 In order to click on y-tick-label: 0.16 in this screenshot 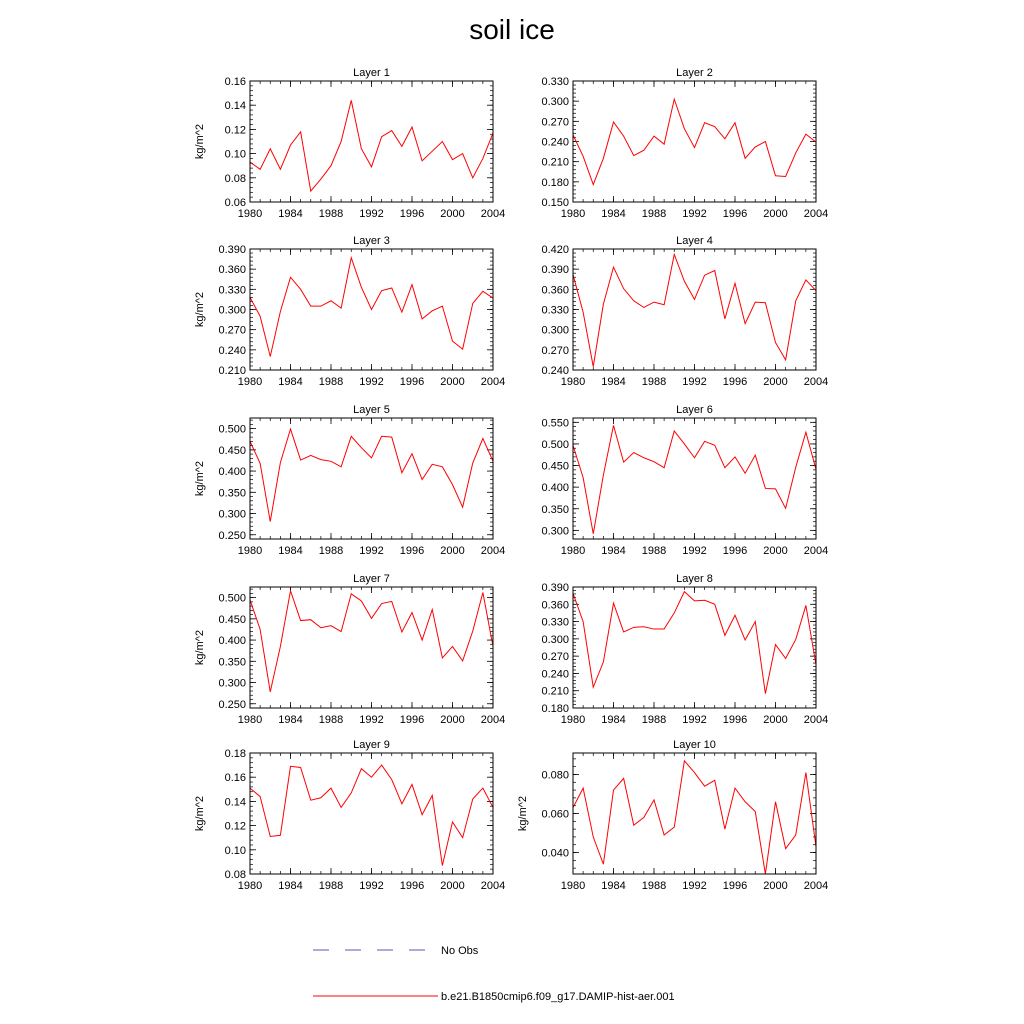, I will do `click(235, 778)`.